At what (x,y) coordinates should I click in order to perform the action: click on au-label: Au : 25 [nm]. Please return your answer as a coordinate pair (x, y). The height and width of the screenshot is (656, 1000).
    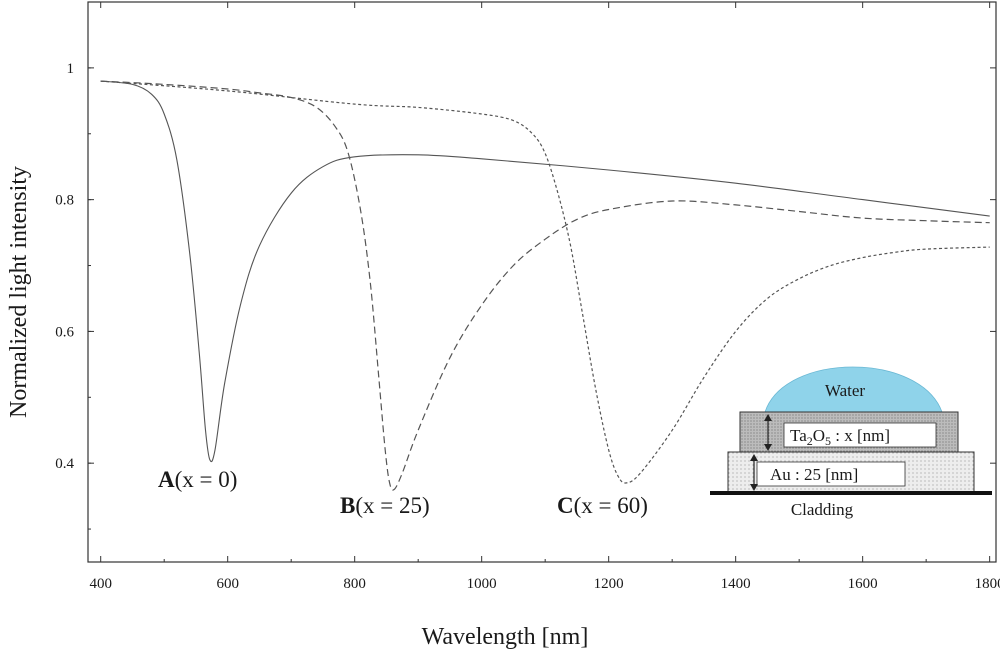
    Looking at the image, I should click on (814, 474).